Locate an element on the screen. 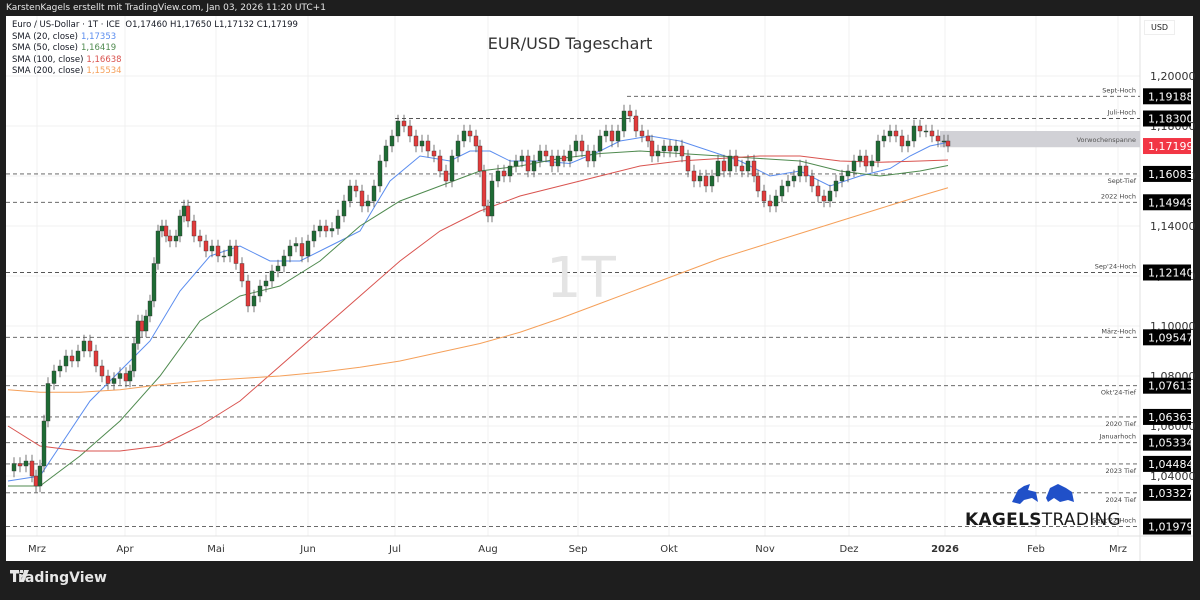 The image size is (1200, 600). level-price-tag: 1,04484 is located at coordinates (1171, 464).